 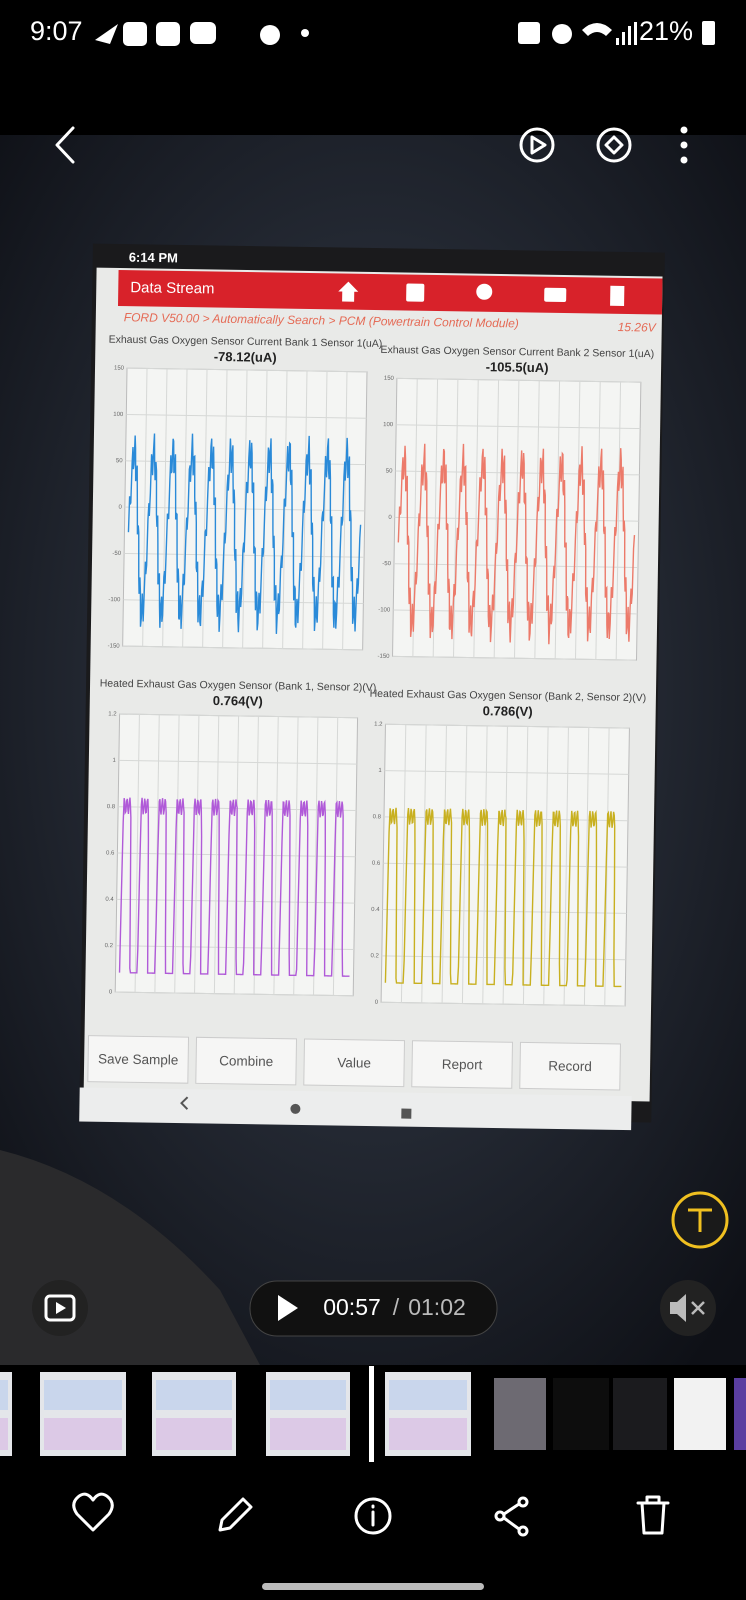 I want to click on screenshot-button, so click(x=60, y=1308).